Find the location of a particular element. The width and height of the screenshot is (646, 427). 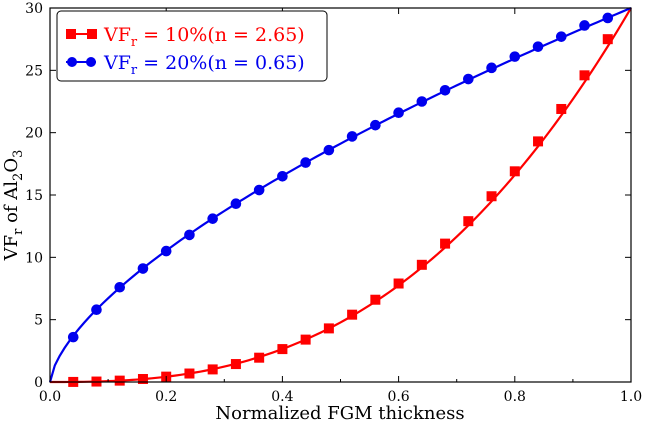

x-tick-label: 0.8 is located at coordinates (515, 397).